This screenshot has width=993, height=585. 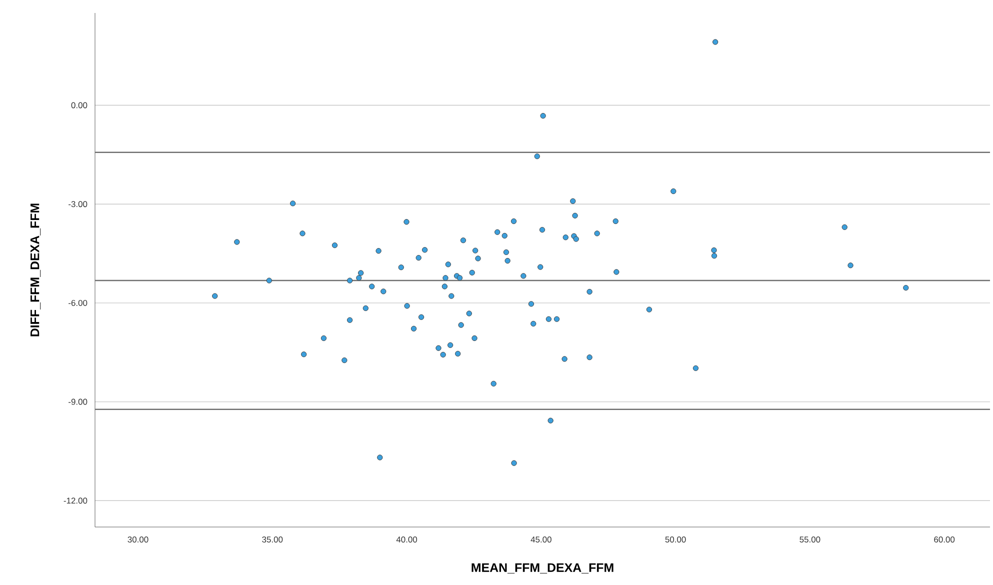 I want to click on y-tick-label: -12.00, so click(x=76, y=501).